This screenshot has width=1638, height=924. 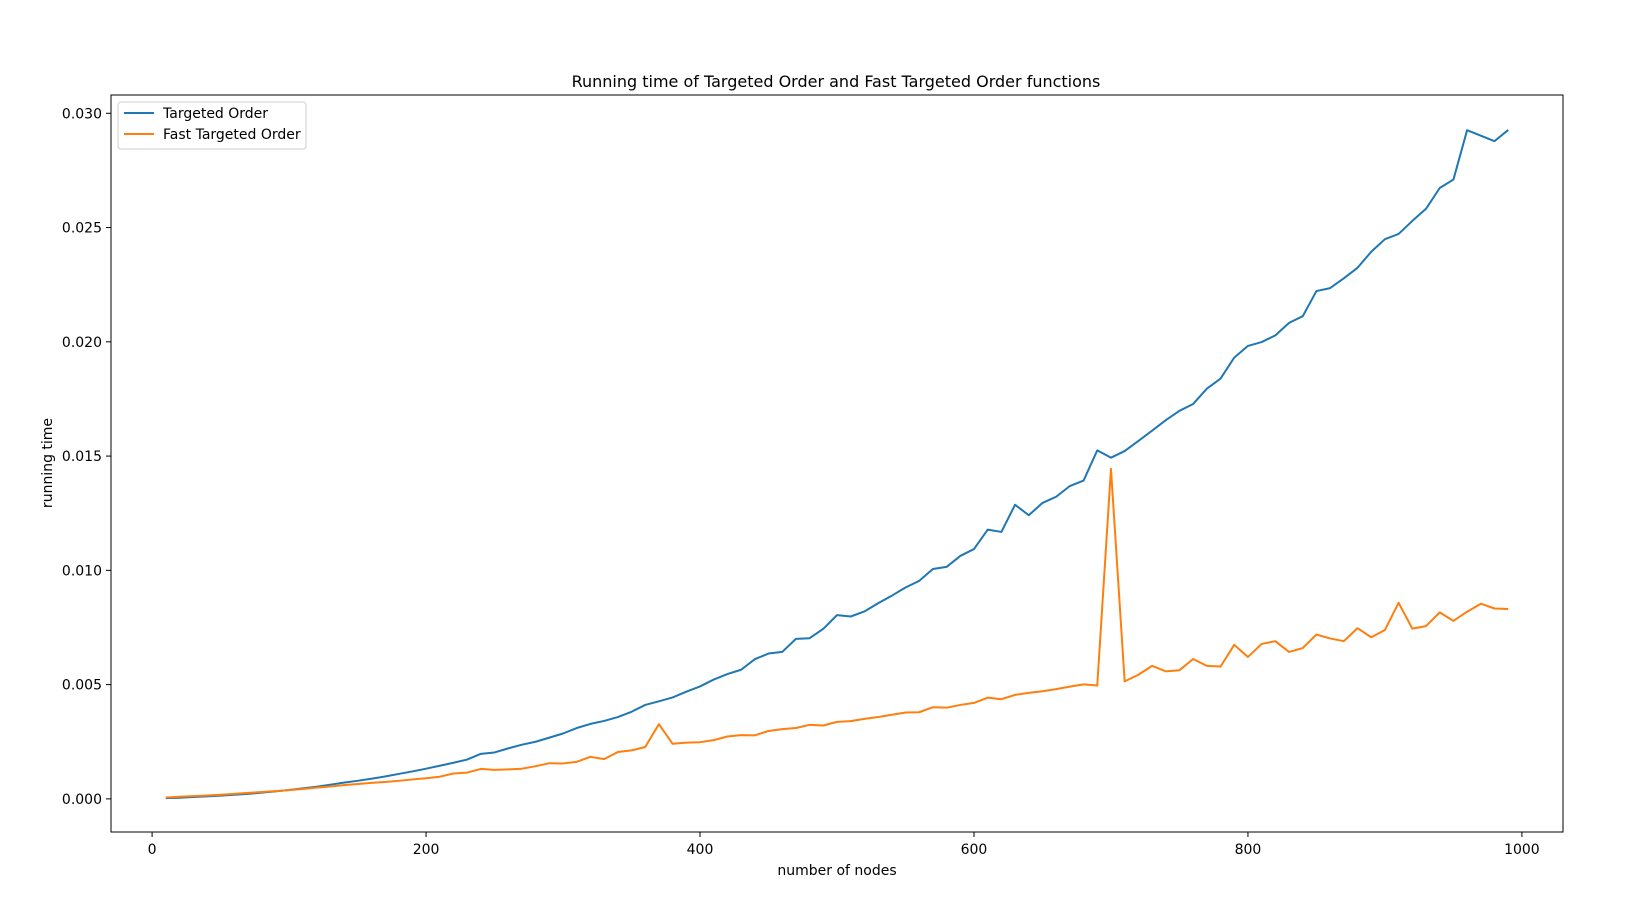 I want to click on legend-label-fast-targeted-order: Fast Targeted Order, so click(x=232, y=135).